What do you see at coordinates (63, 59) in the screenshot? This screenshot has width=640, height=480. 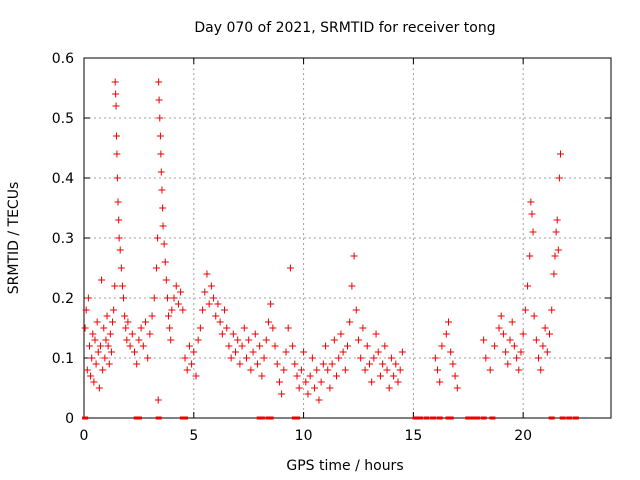 I see `y-tick-label: 0.6` at bounding box center [63, 59].